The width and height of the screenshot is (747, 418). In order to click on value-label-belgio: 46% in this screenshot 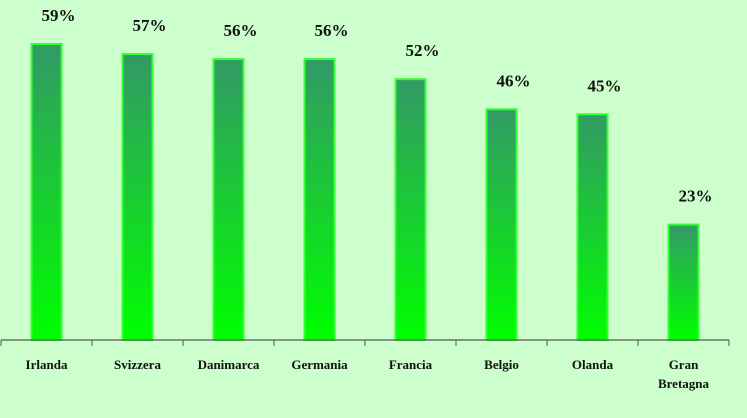, I will do `click(514, 80)`.